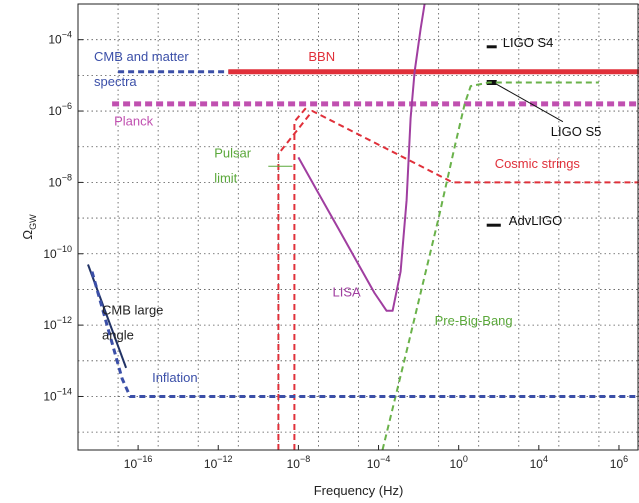  I want to click on label-cosmic-strings: Cosmic strings, so click(538, 163).